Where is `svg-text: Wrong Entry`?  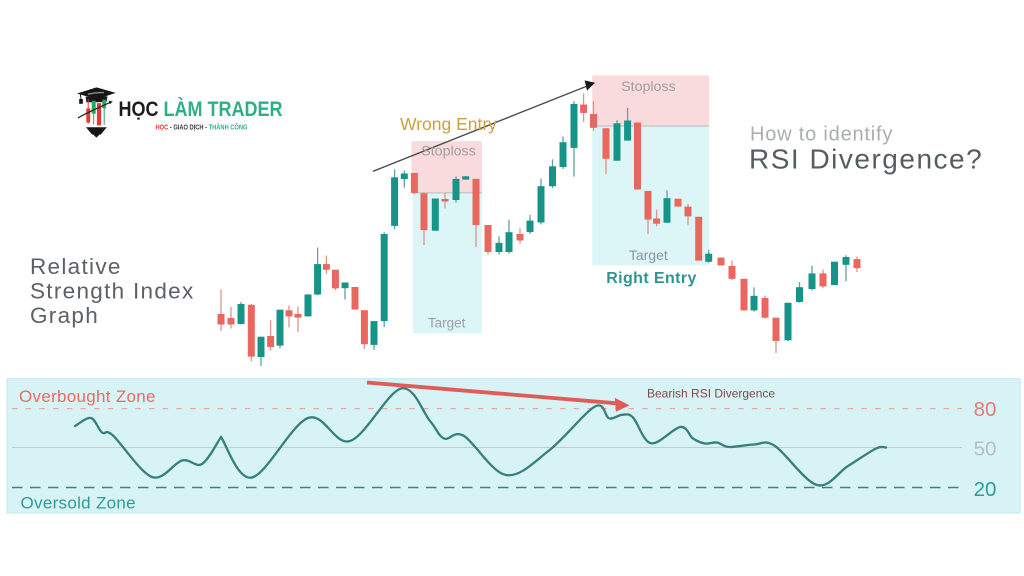
svg-text: Wrong Entry is located at coordinates (448, 124).